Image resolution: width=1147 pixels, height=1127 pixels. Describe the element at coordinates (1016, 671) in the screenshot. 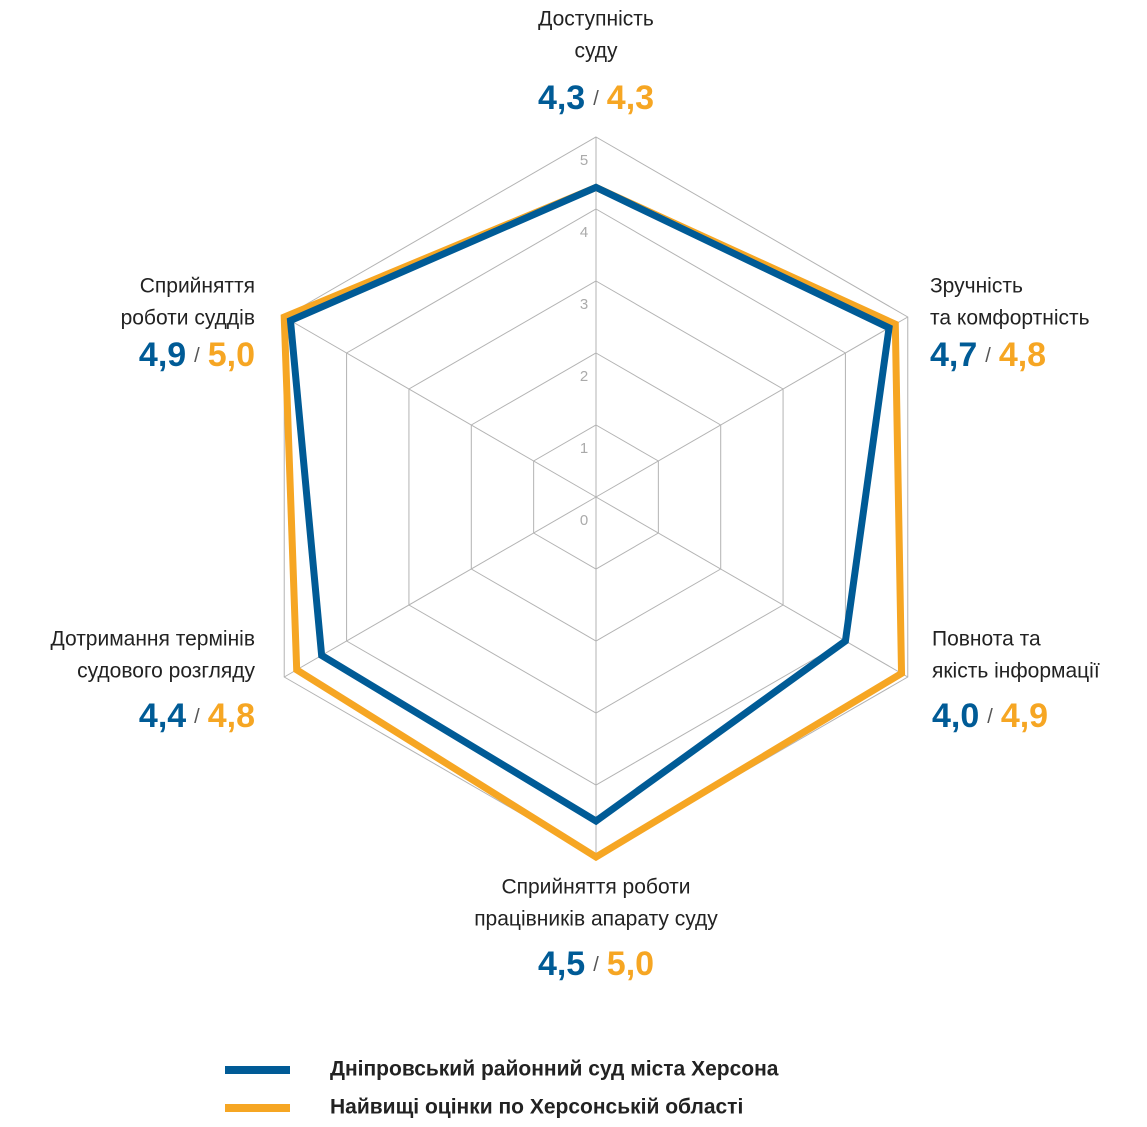

I see `category-label: якість інформації` at that location.